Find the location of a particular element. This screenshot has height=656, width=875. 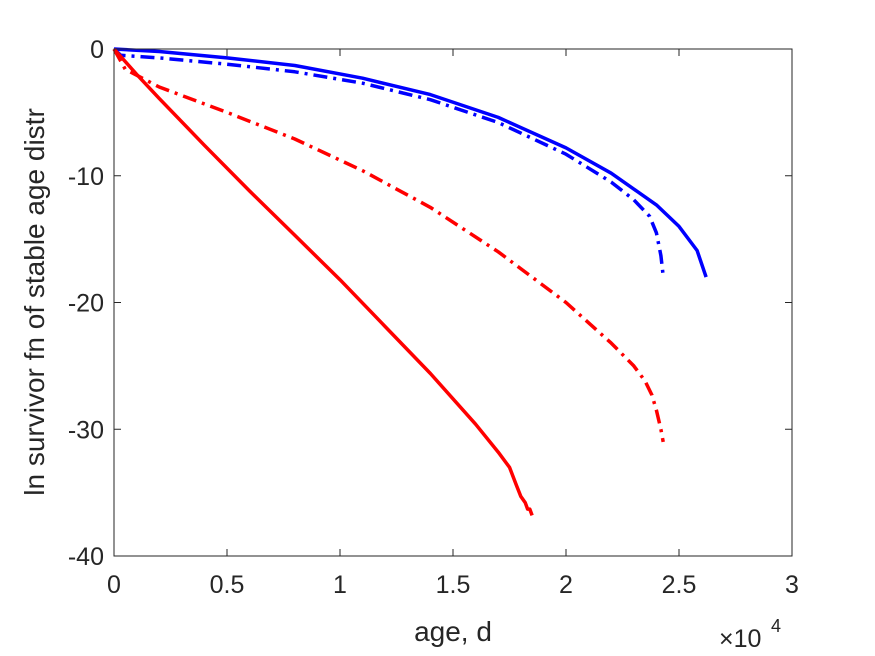

y-tick-label: -10 is located at coordinates (86, 177).